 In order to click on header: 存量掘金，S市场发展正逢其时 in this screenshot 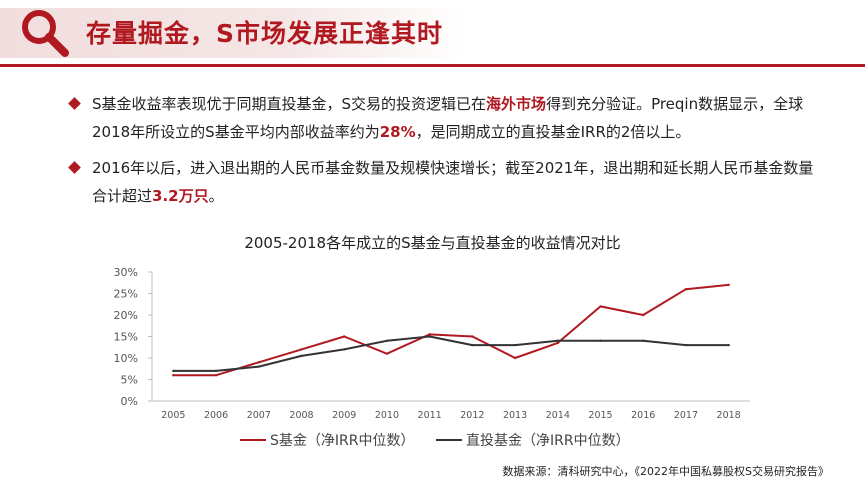, I will do `click(432, 33)`.